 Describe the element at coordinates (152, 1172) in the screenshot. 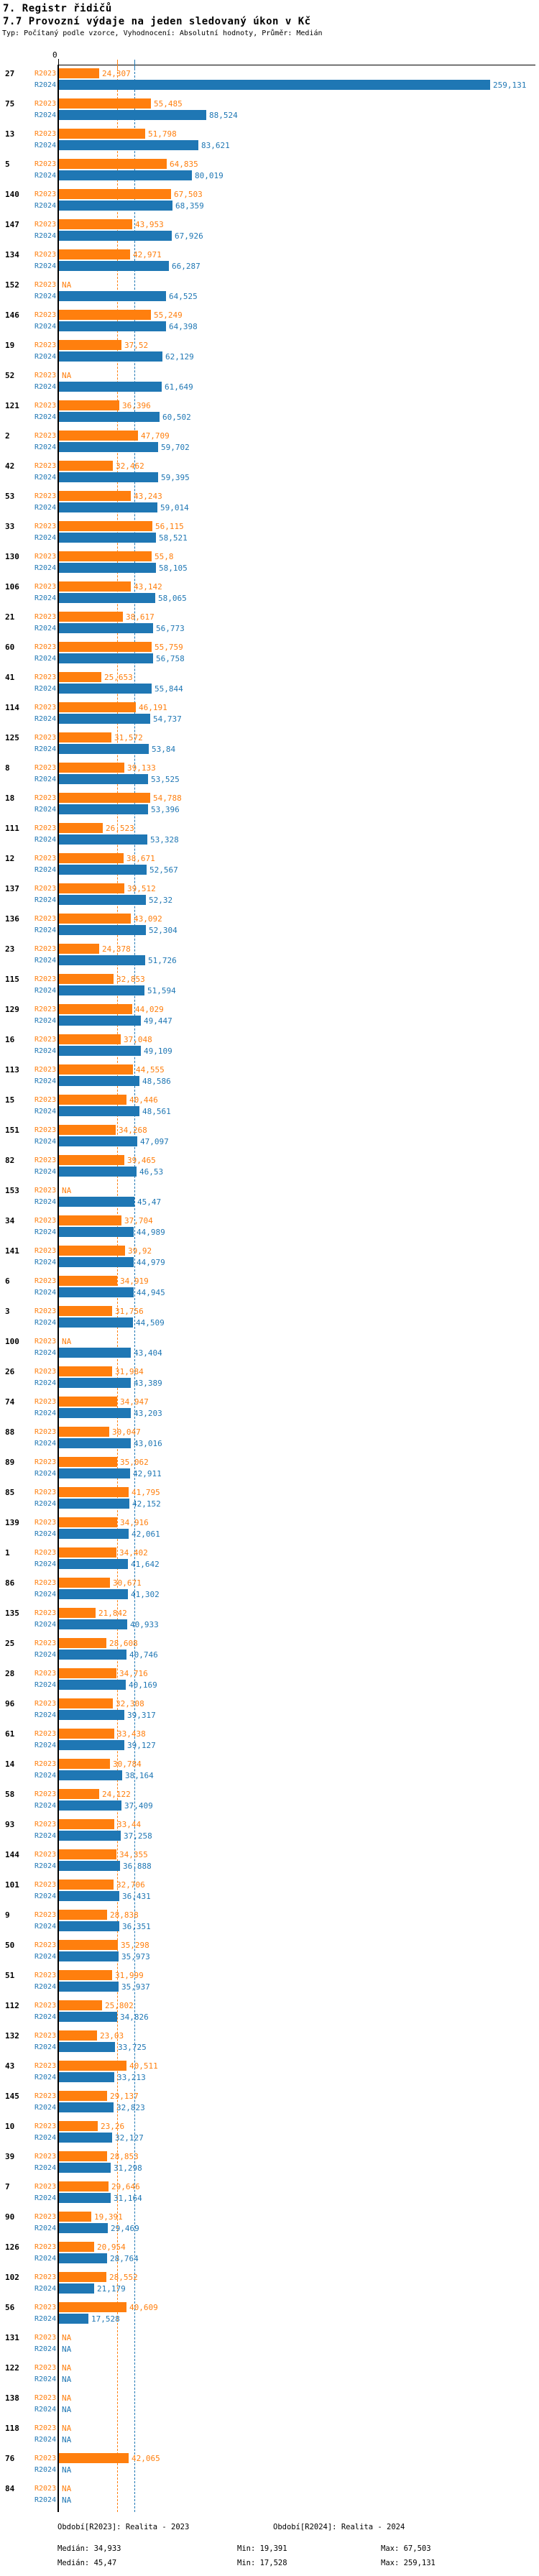

I see `value-label-2024: 46,53` at that location.